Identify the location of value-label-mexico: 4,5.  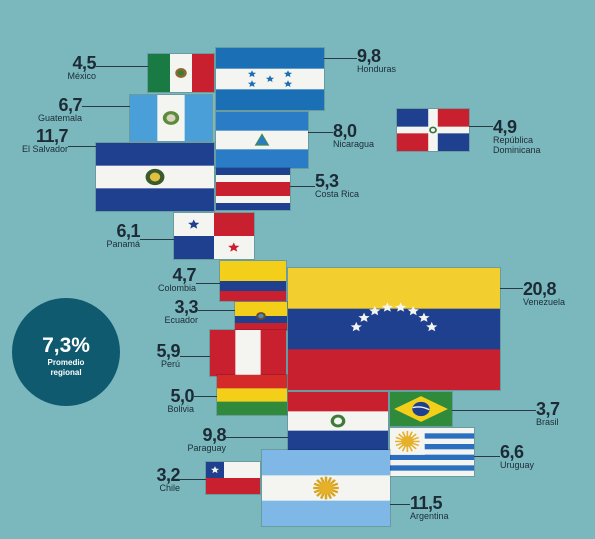
(84, 63).